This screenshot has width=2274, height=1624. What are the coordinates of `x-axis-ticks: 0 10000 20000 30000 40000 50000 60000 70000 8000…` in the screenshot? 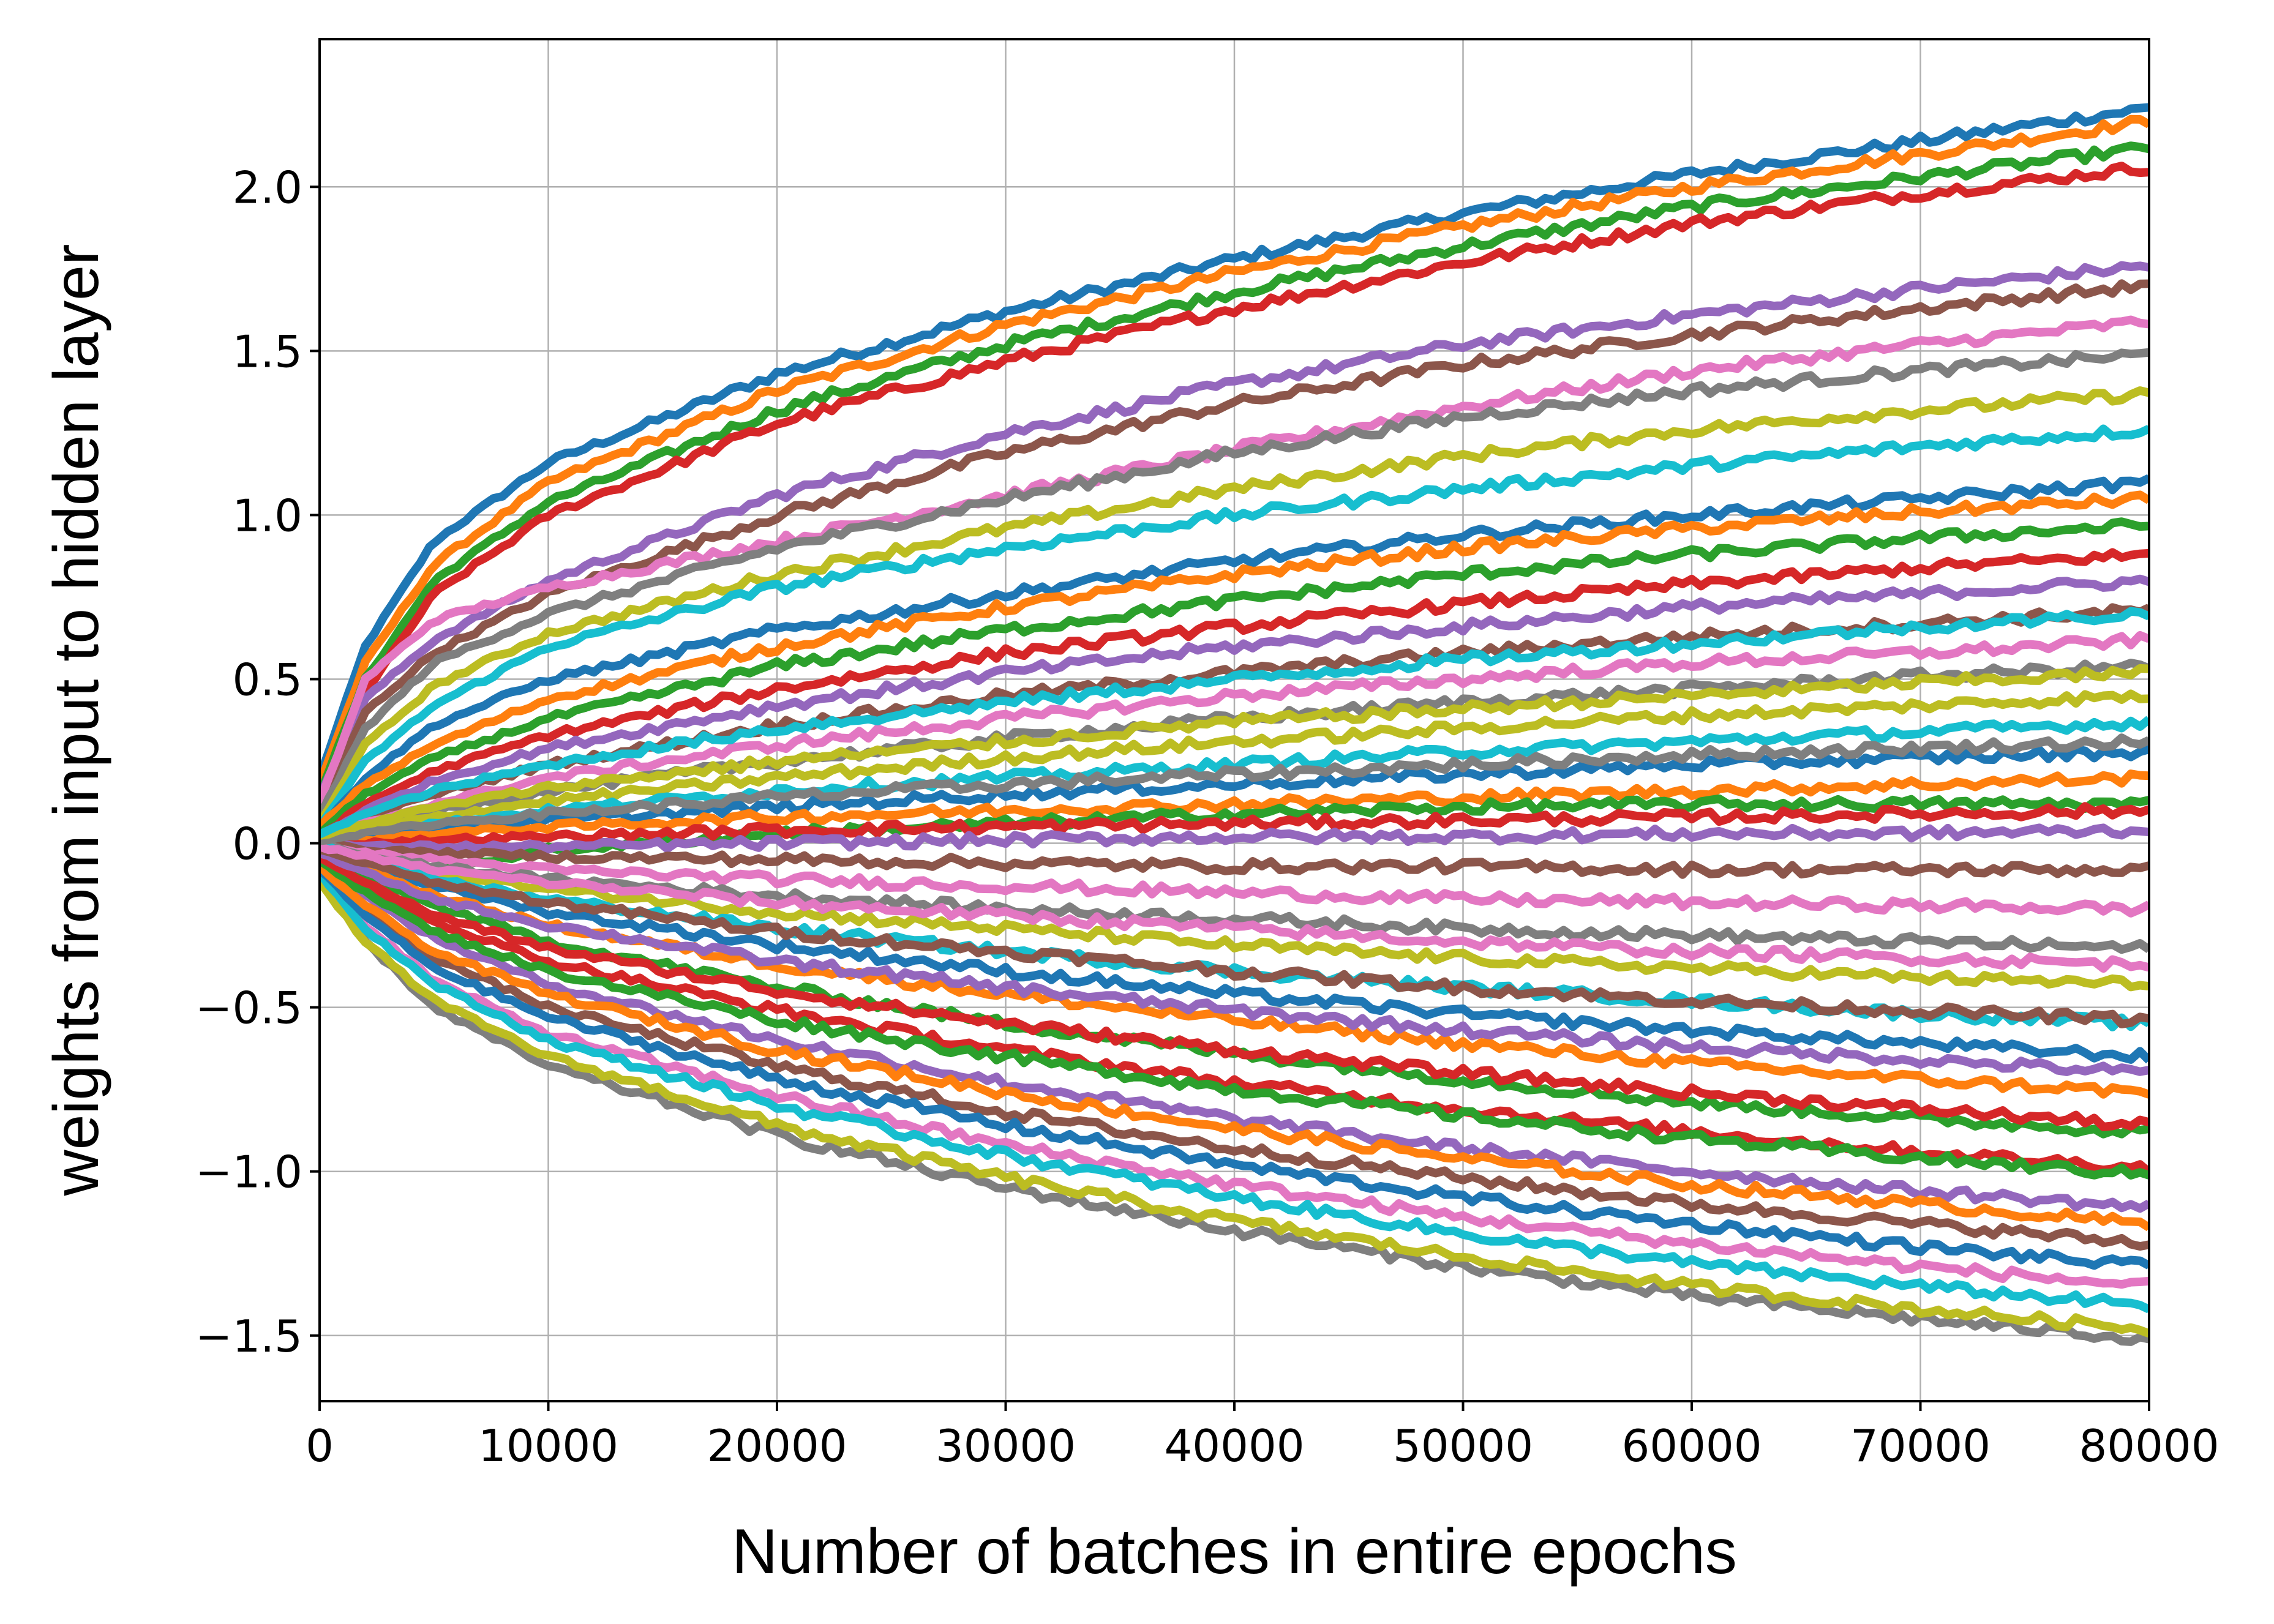 It's located at (1263, 1436).